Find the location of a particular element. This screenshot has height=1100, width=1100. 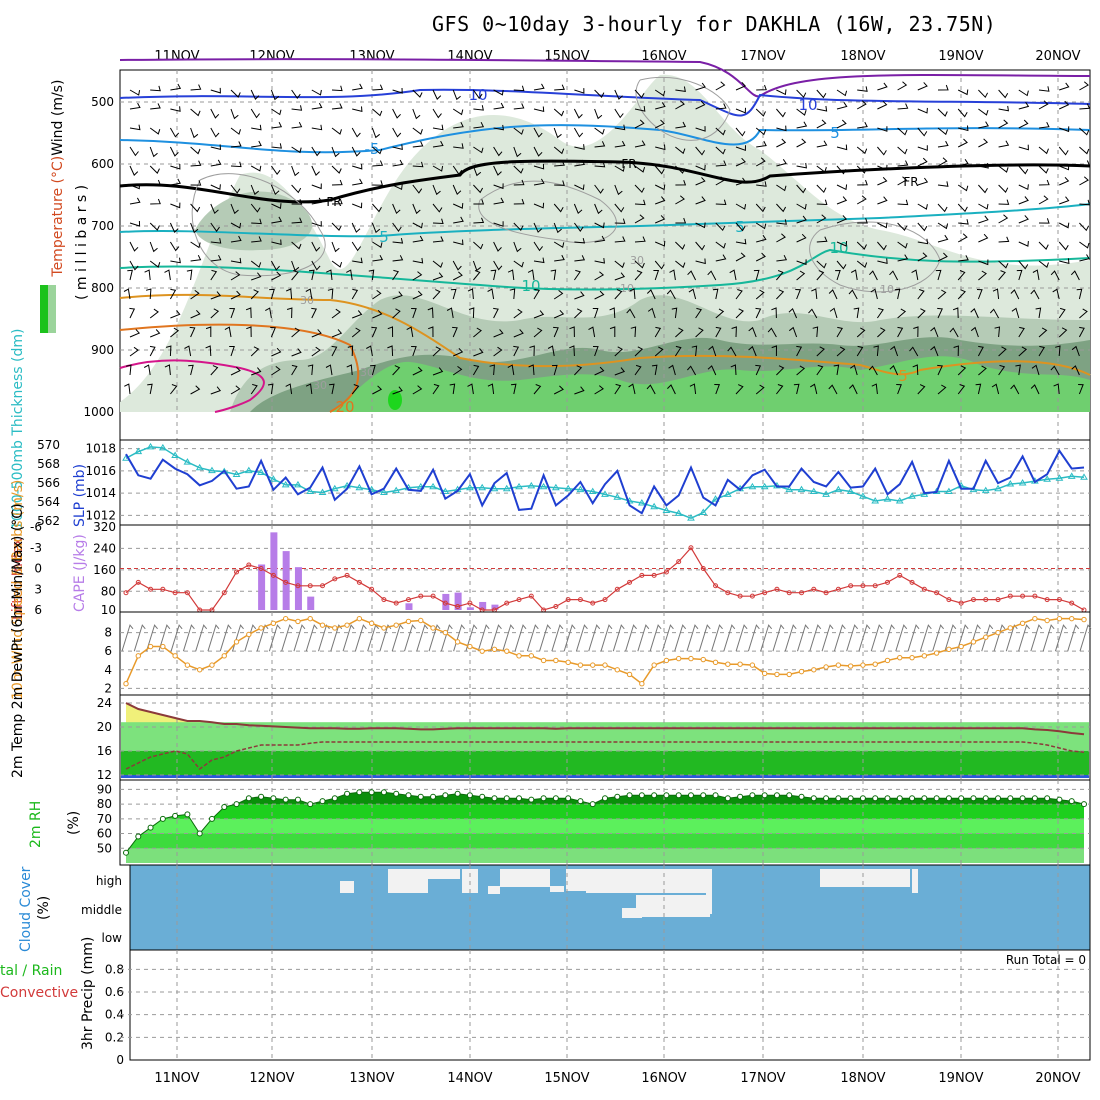

date-label-top: 20NOV is located at coordinates (1057, 56).